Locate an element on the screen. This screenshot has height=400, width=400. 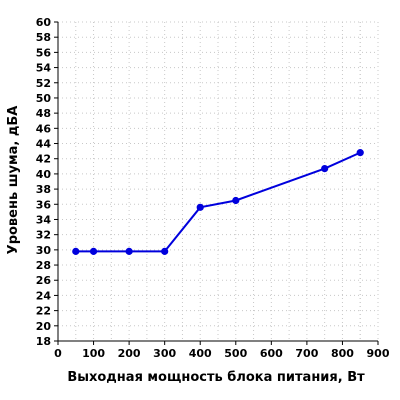
x-axis-title: Выходная мощность блока питания, Вт is located at coordinates (216, 377).